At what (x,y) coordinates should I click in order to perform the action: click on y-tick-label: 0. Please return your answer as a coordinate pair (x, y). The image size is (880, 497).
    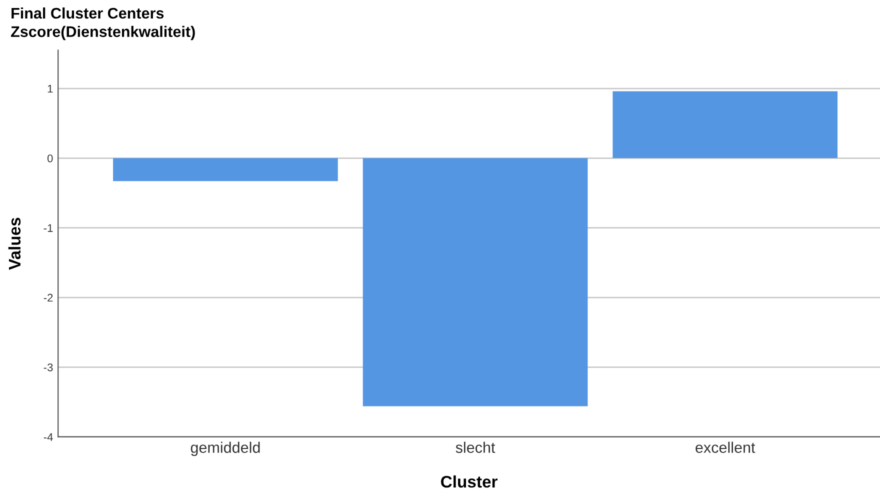
    Looking at the image, I should click on (50, 158).